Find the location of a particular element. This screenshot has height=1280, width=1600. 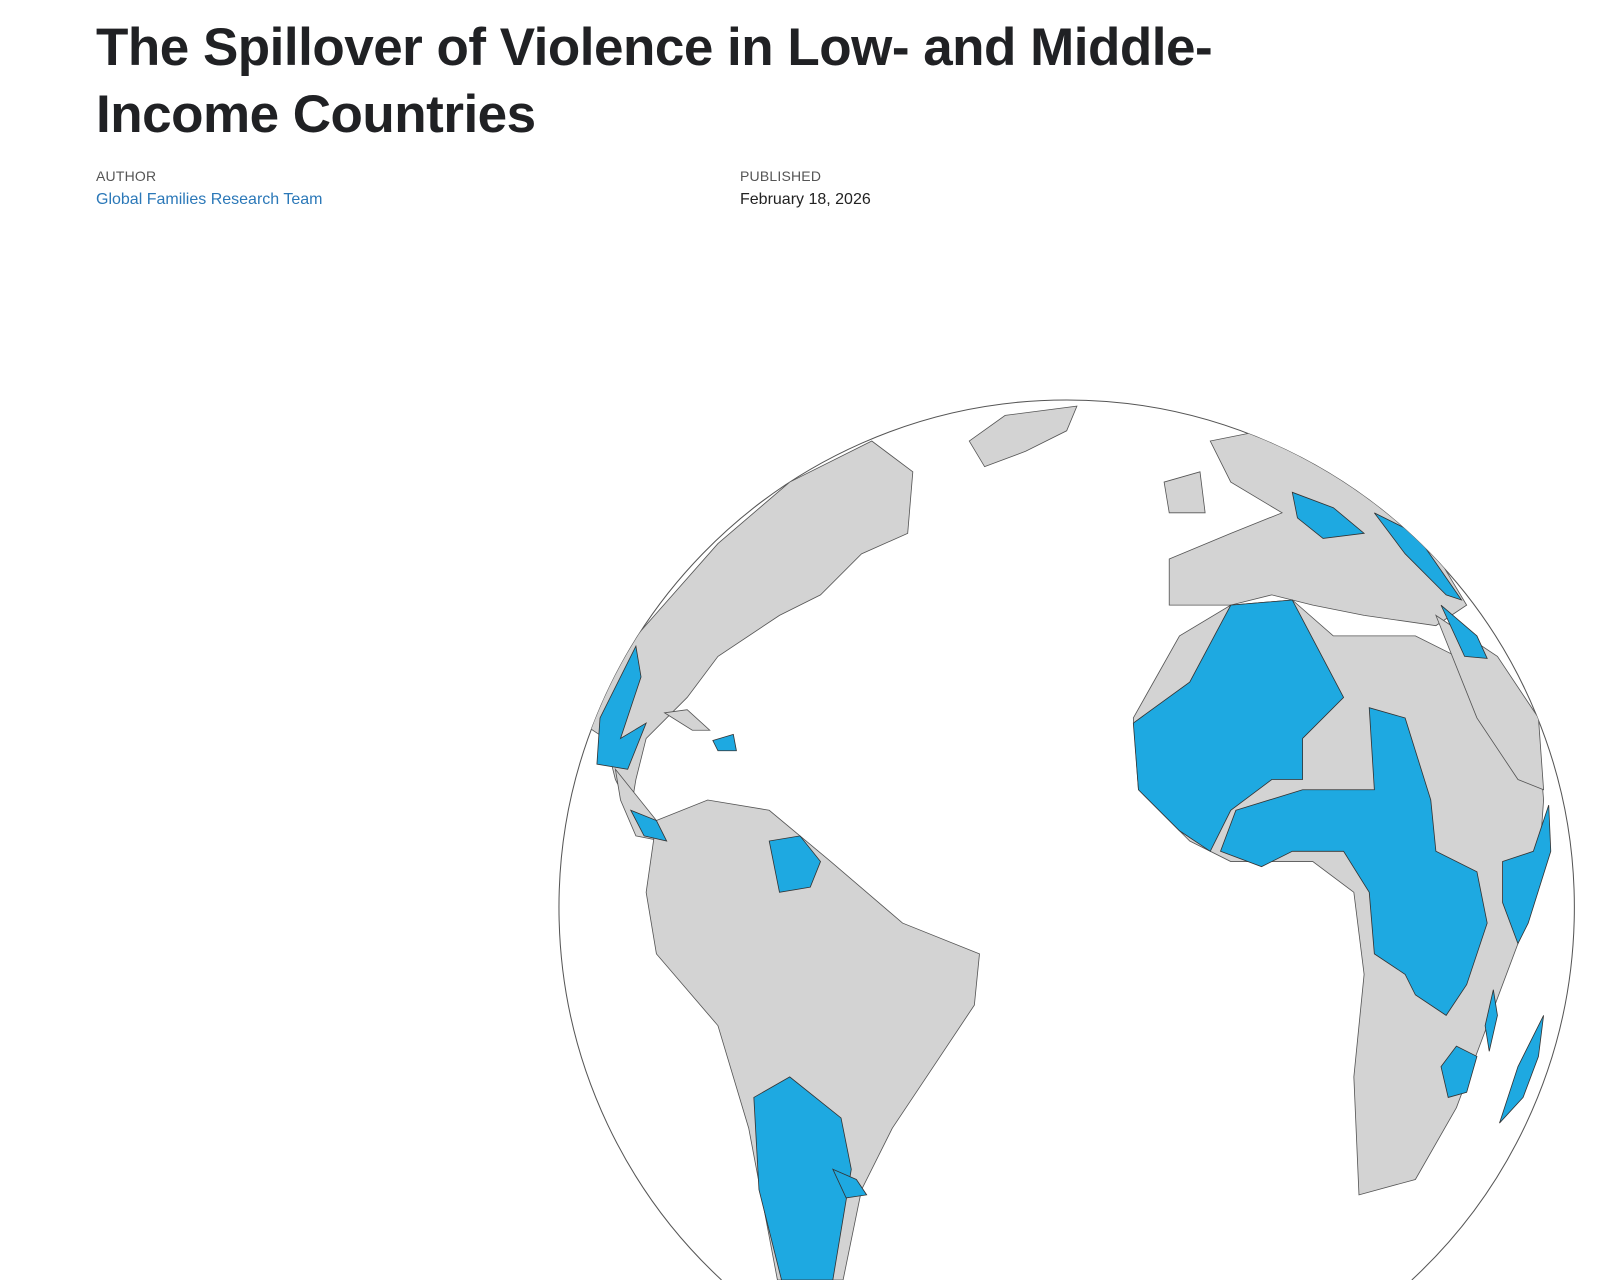

country-madagascar is located at coordinates (1521, 1069).